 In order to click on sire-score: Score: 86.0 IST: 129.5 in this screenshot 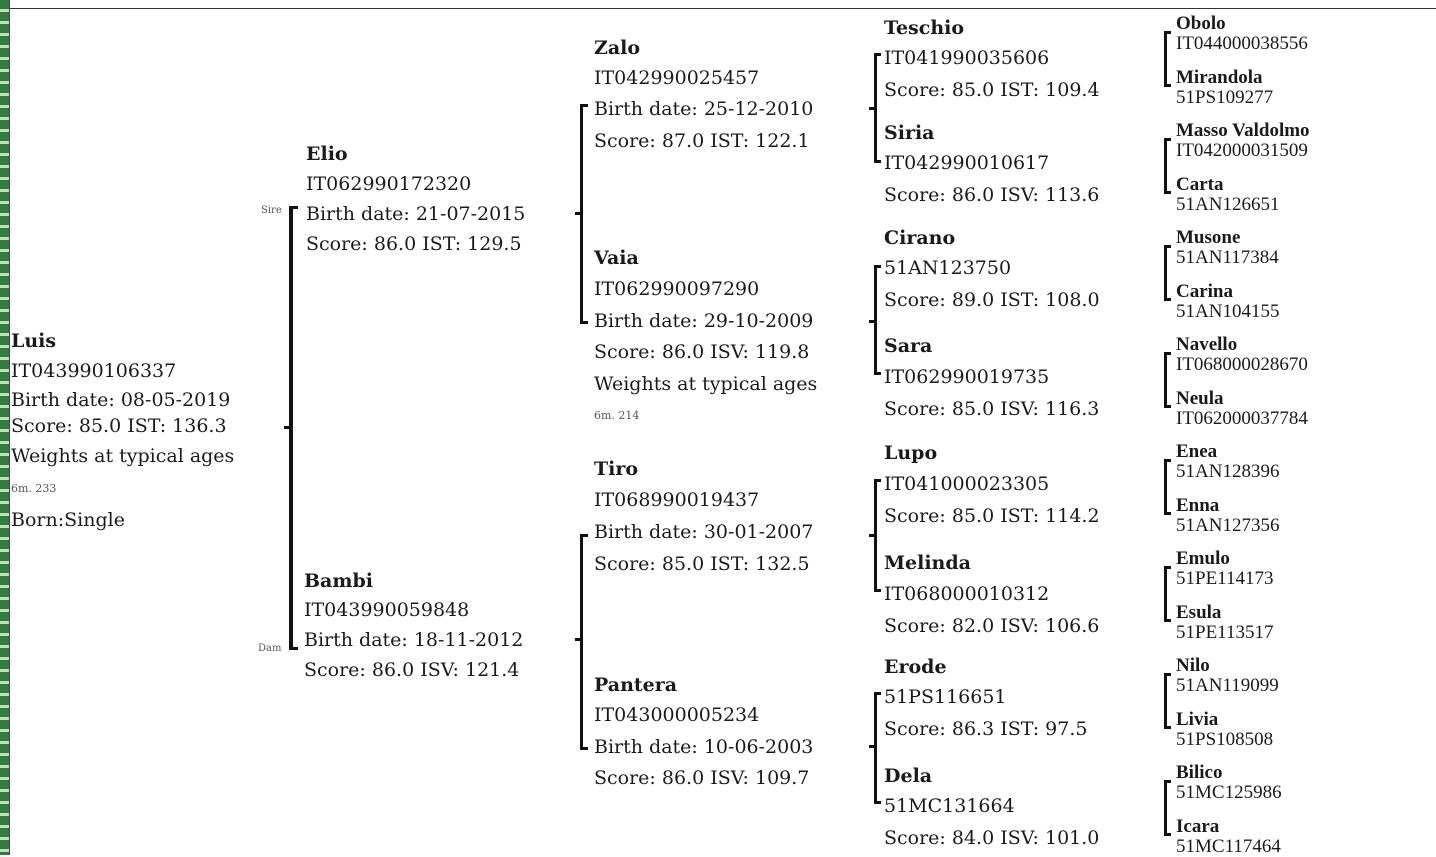, I will do `click(414, 244)`.